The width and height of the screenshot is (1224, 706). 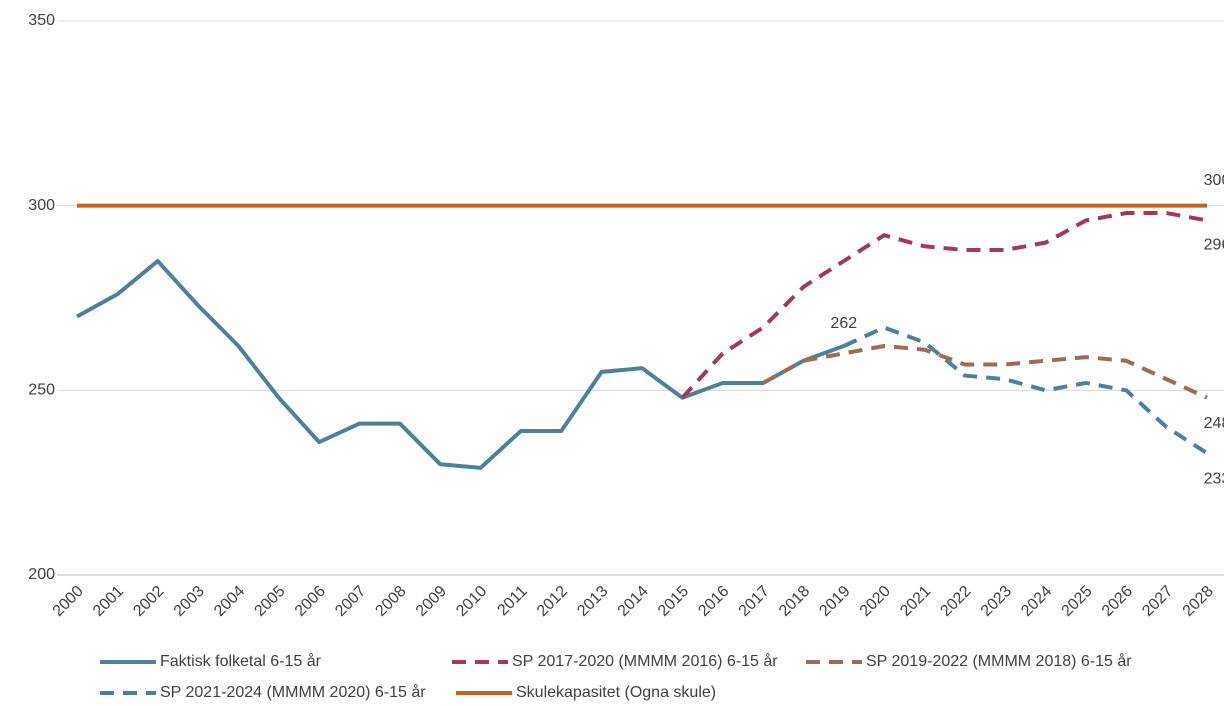 What do you see at coordinates (673, 601) in the screenshot?
I see `x-tick-label: 2015` at bounding box center [673, 601].